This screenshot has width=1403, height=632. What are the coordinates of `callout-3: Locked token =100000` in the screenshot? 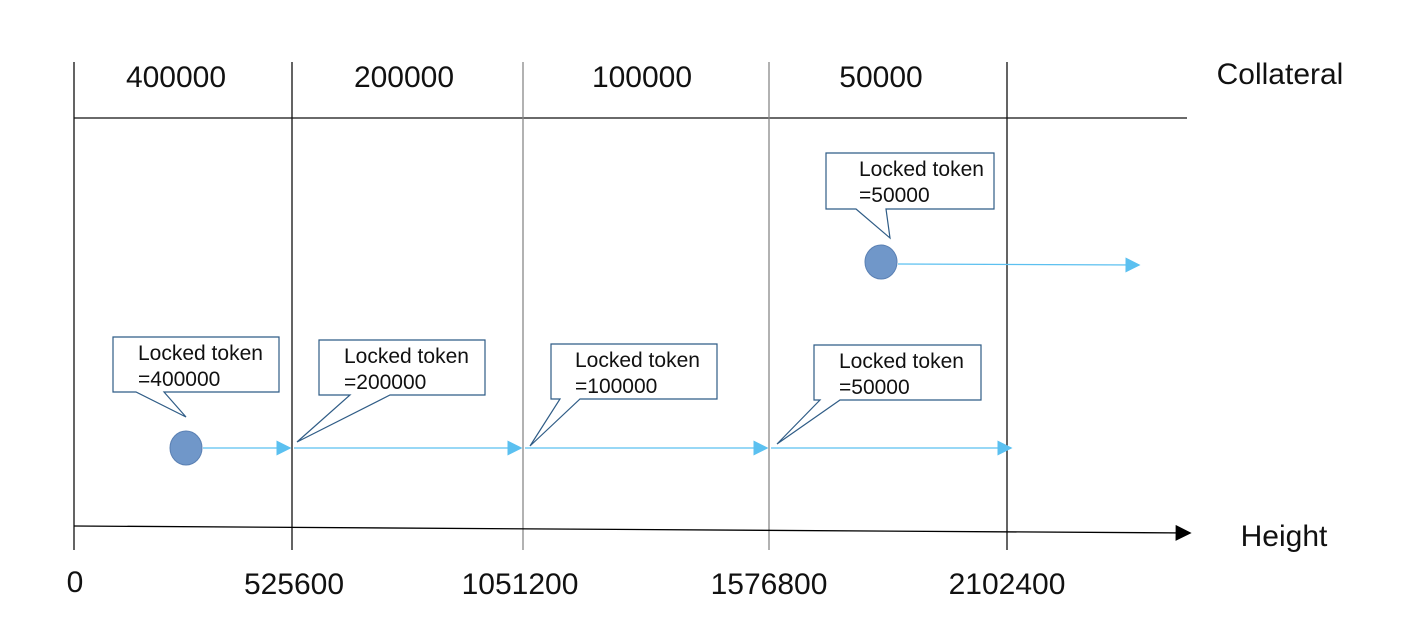 It's located at (623, 395).